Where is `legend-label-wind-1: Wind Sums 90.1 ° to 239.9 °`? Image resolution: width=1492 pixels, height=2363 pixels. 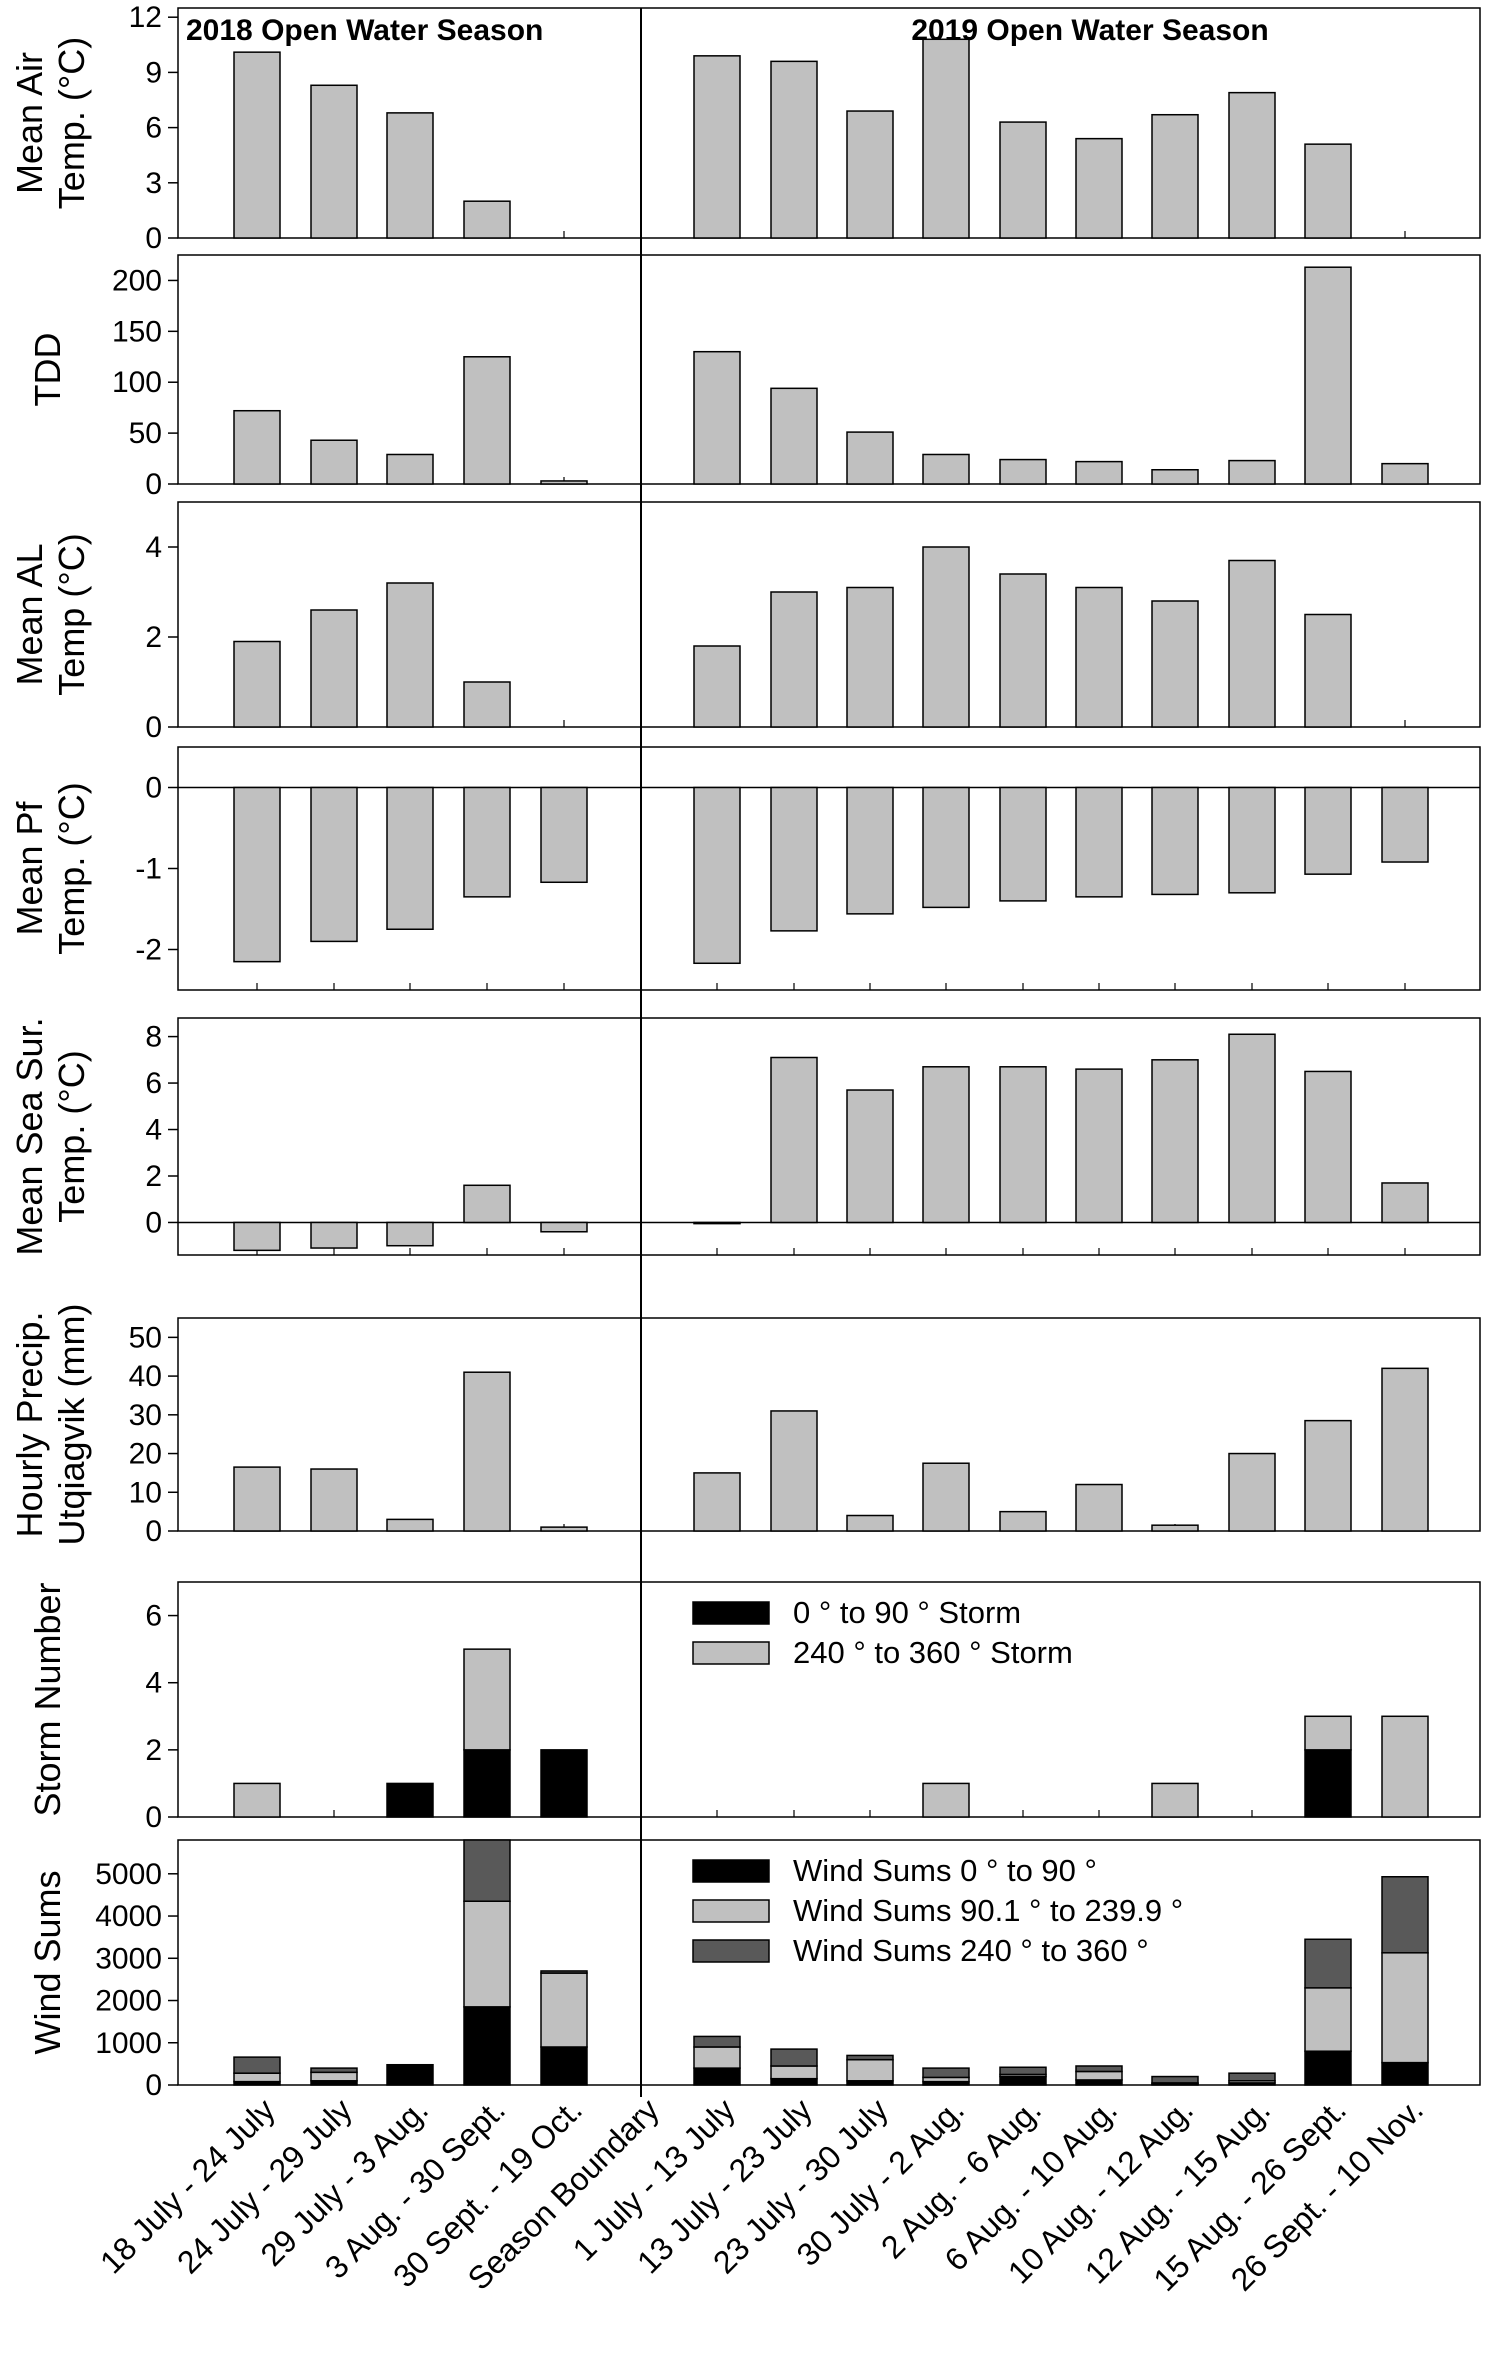 legend-label-wind-1: Wind Sums 90.1 ° to 239.9 ° is located at coordinates (988, 1910).